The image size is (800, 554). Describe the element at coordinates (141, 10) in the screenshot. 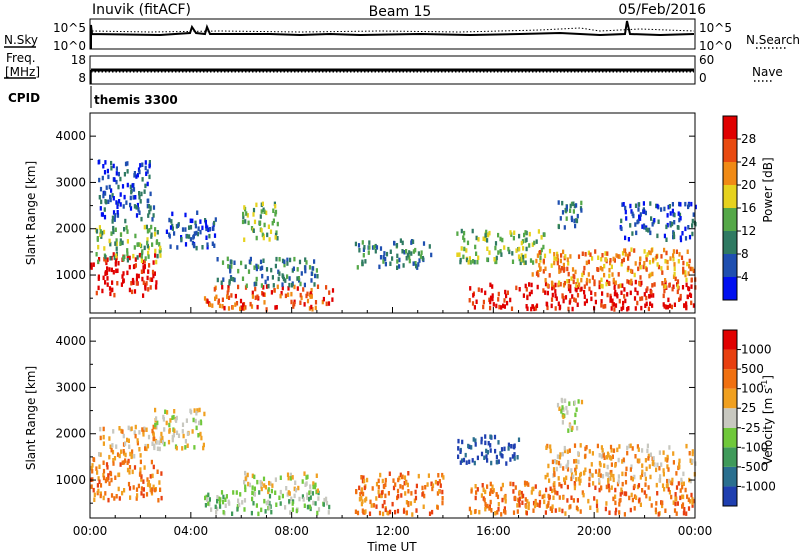

I see `station-title: Inuvik (fitACF)` at that location.